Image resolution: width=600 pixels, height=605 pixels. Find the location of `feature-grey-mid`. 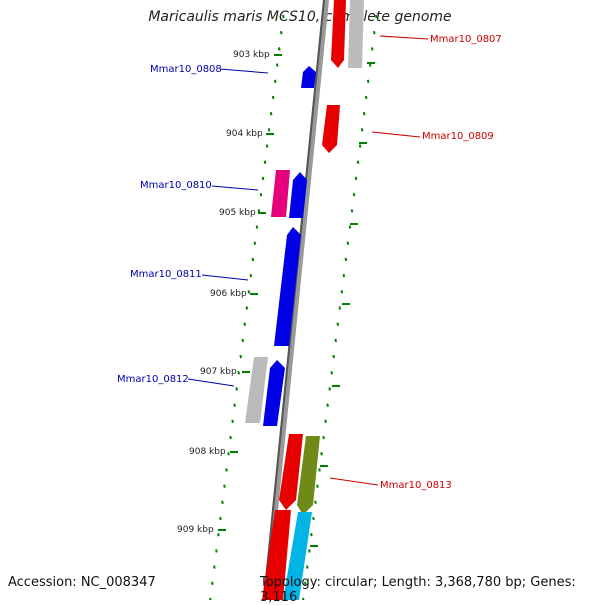

feature-grey-mid is located at coordinates (256, 390).